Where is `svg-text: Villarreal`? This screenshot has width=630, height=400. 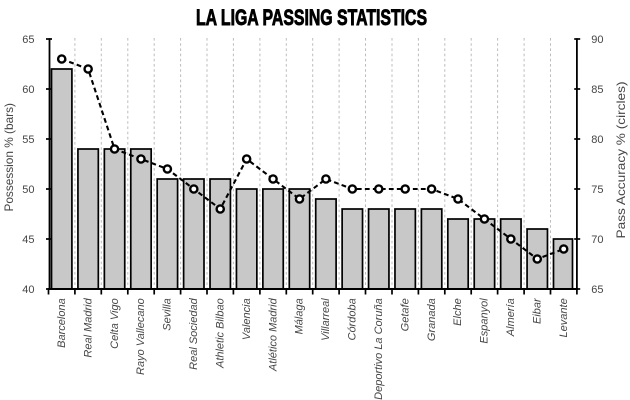
svg-text: Villarreal is located at coordinates (326, 319).